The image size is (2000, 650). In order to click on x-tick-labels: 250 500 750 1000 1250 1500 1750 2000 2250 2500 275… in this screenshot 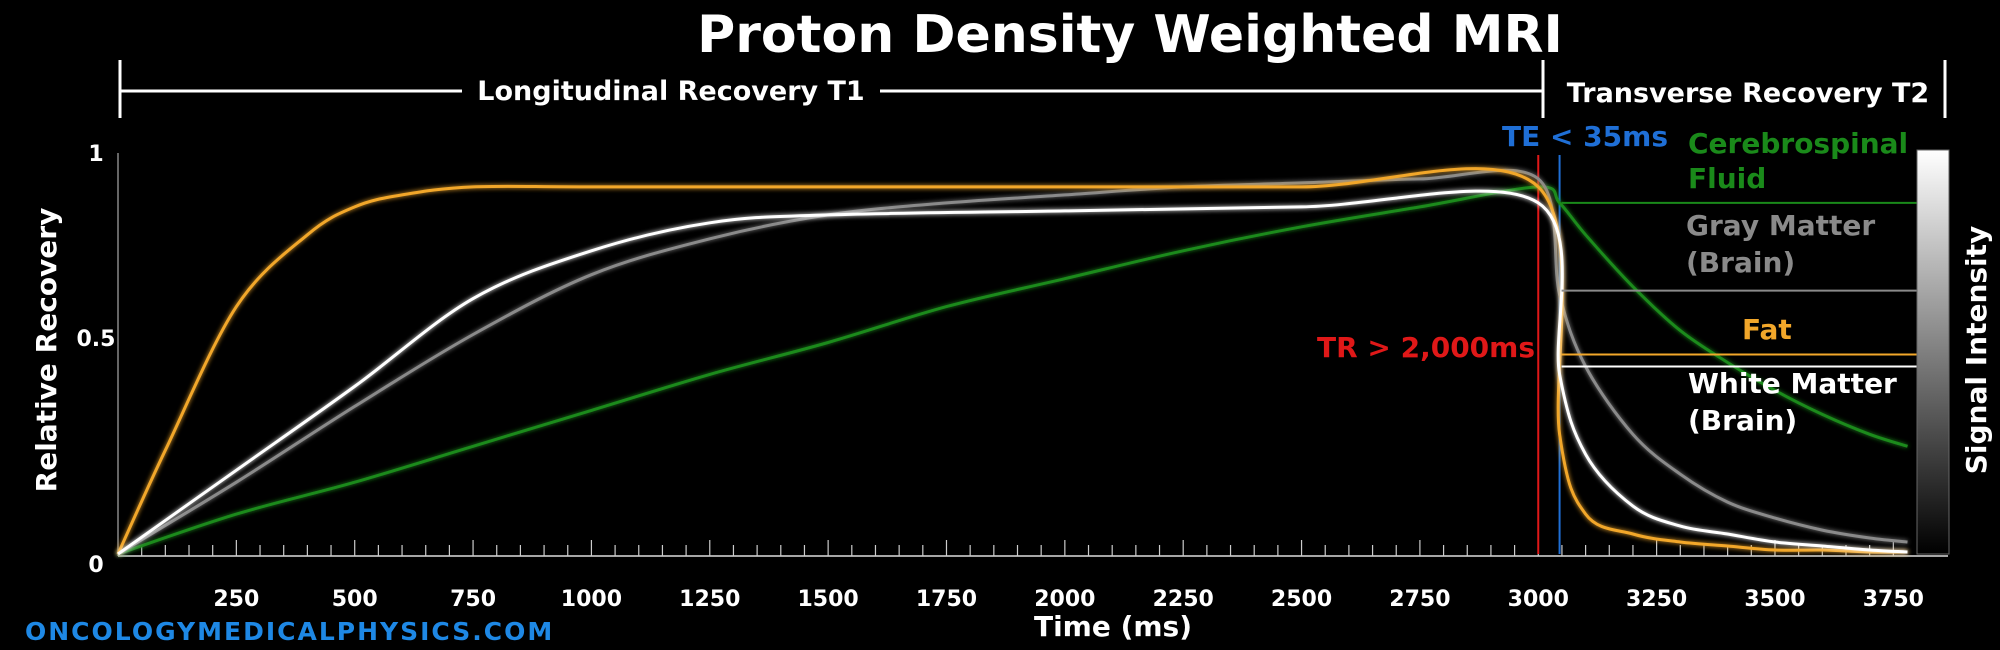, I will do `click(1068, 599)`.